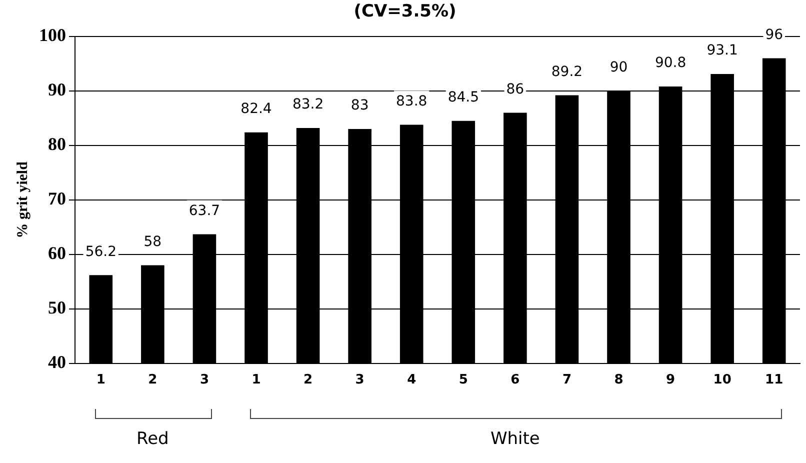 The width and height of the screenshot is (806, 463). I want to click on y-tick-label: 100, so click(52, 35).